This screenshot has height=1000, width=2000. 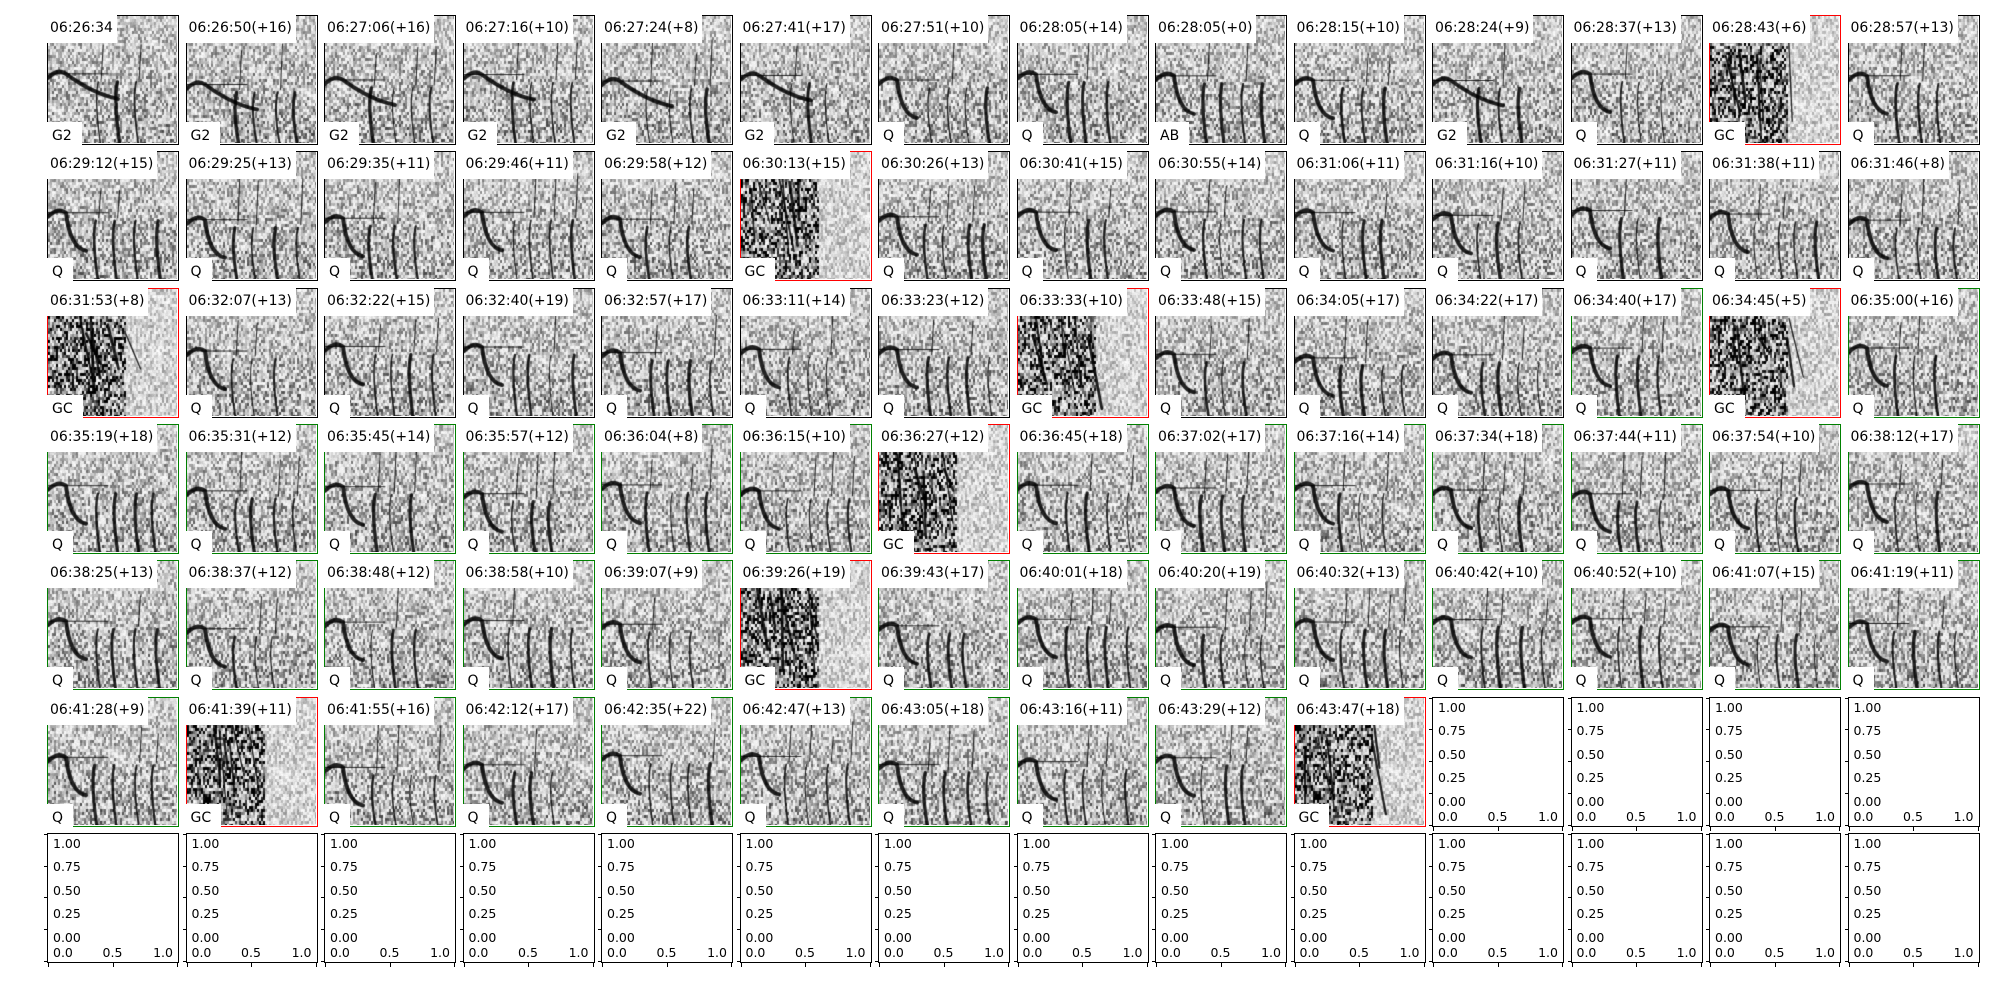 What do you see at coordinates (1081, 761) in the screenshot?
I see `spectrogram-panel: 06:43:16(+11) Q` at bounding box center [1081, 761].